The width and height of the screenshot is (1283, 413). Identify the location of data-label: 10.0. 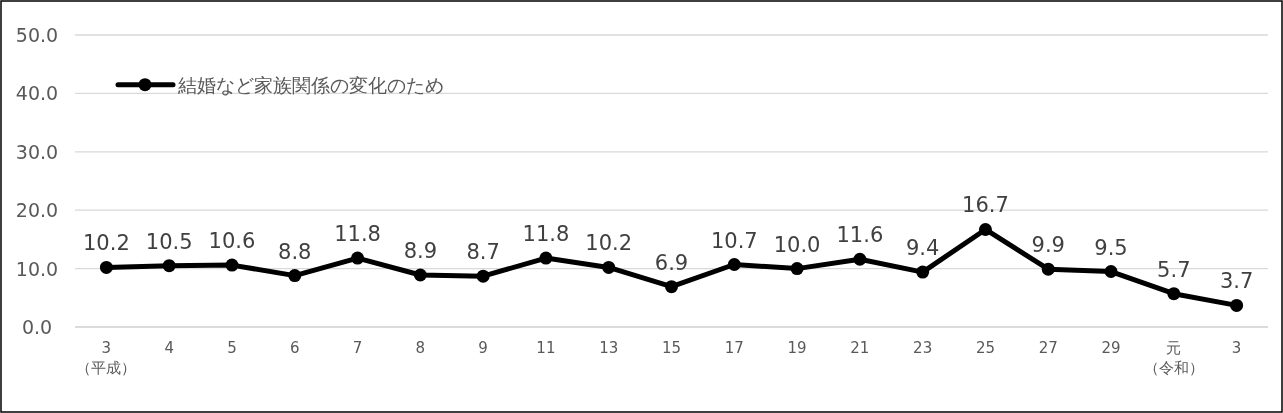
(797, 244).